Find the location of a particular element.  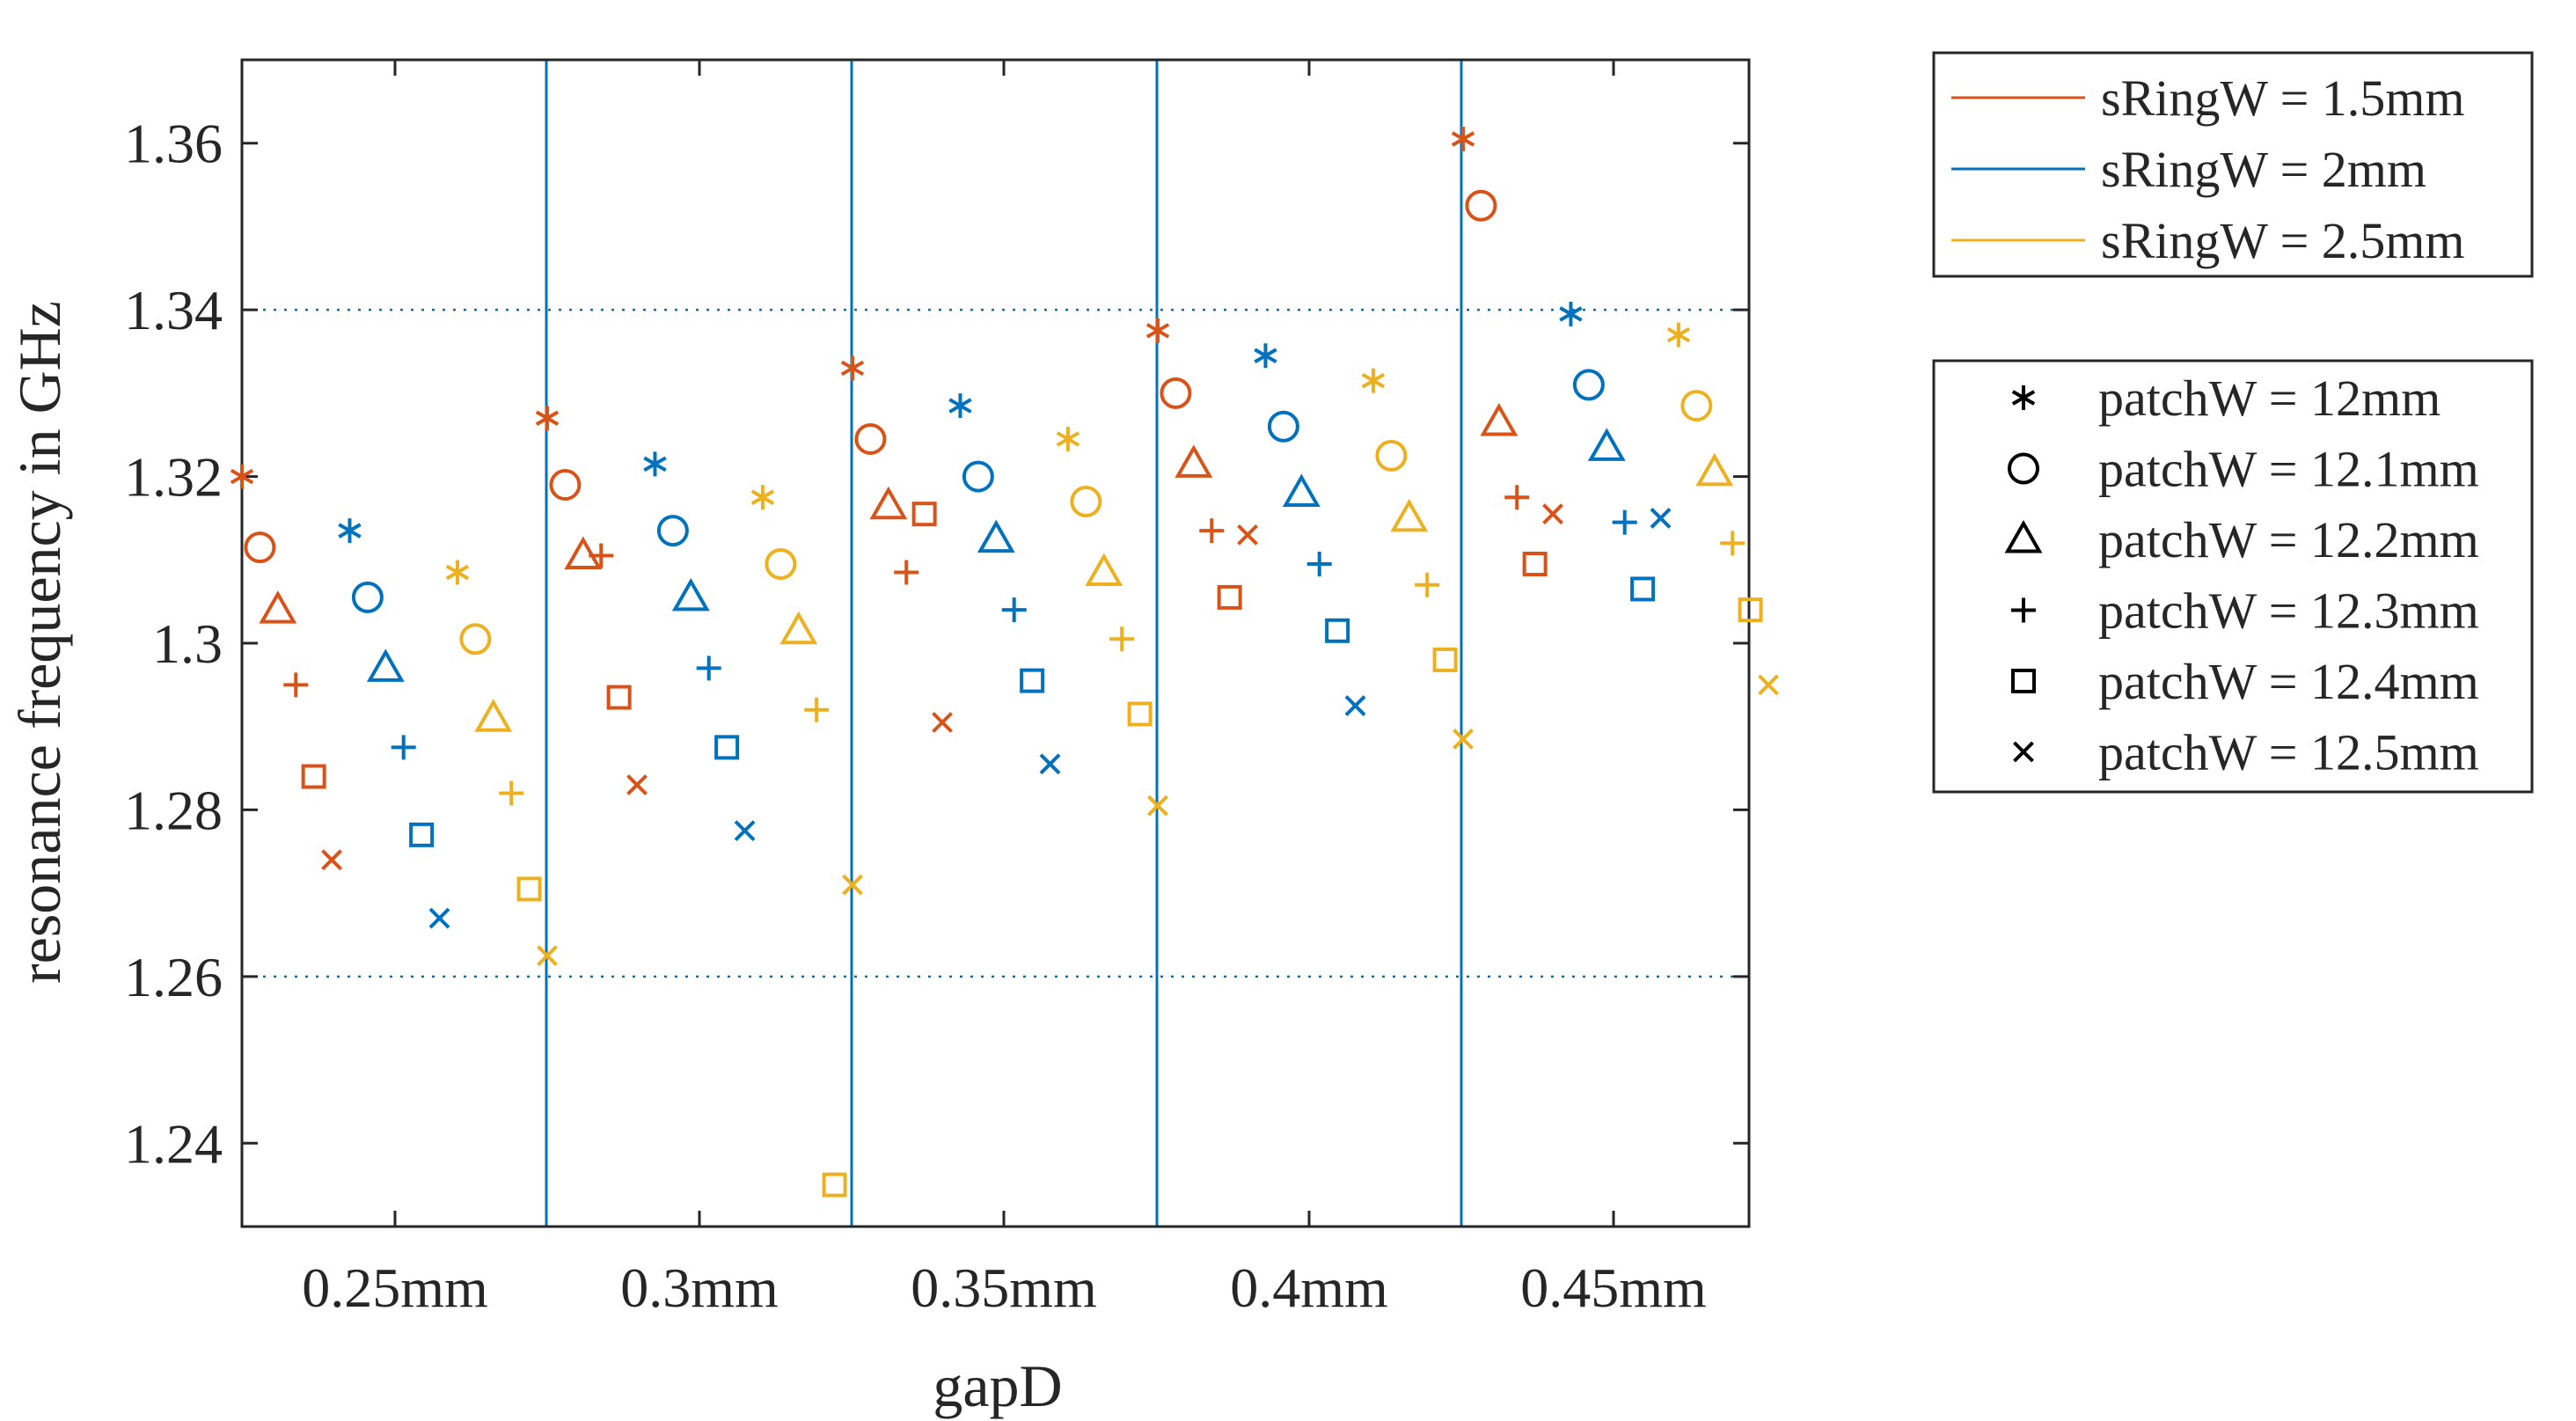

legend-label: patchW = 12.5mm is located at coordinates (2288, 752).